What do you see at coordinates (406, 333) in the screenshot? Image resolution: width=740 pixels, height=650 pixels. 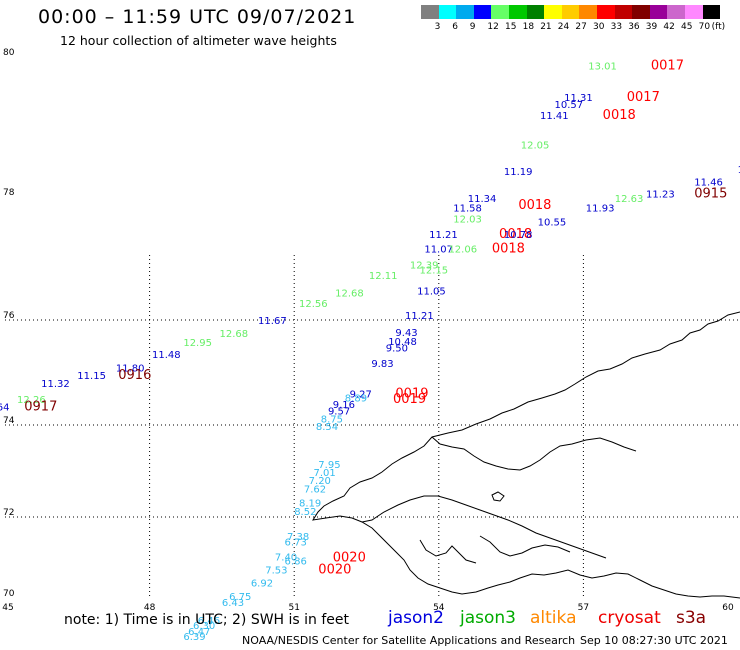 I see `wave-height-label: 9.43` at bounding box center [406, 333].